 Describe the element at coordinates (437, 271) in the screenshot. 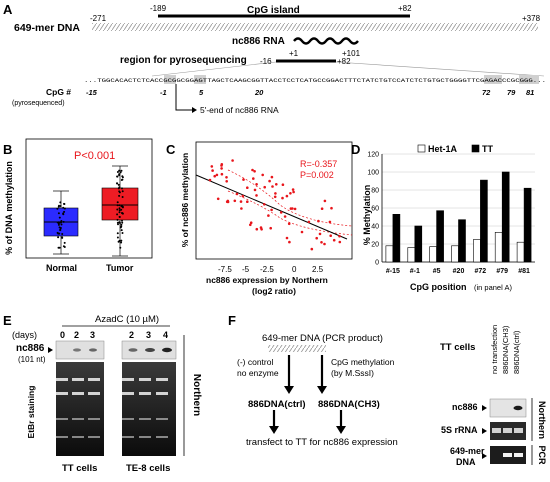

I see `d-xtick: #5` at that location.